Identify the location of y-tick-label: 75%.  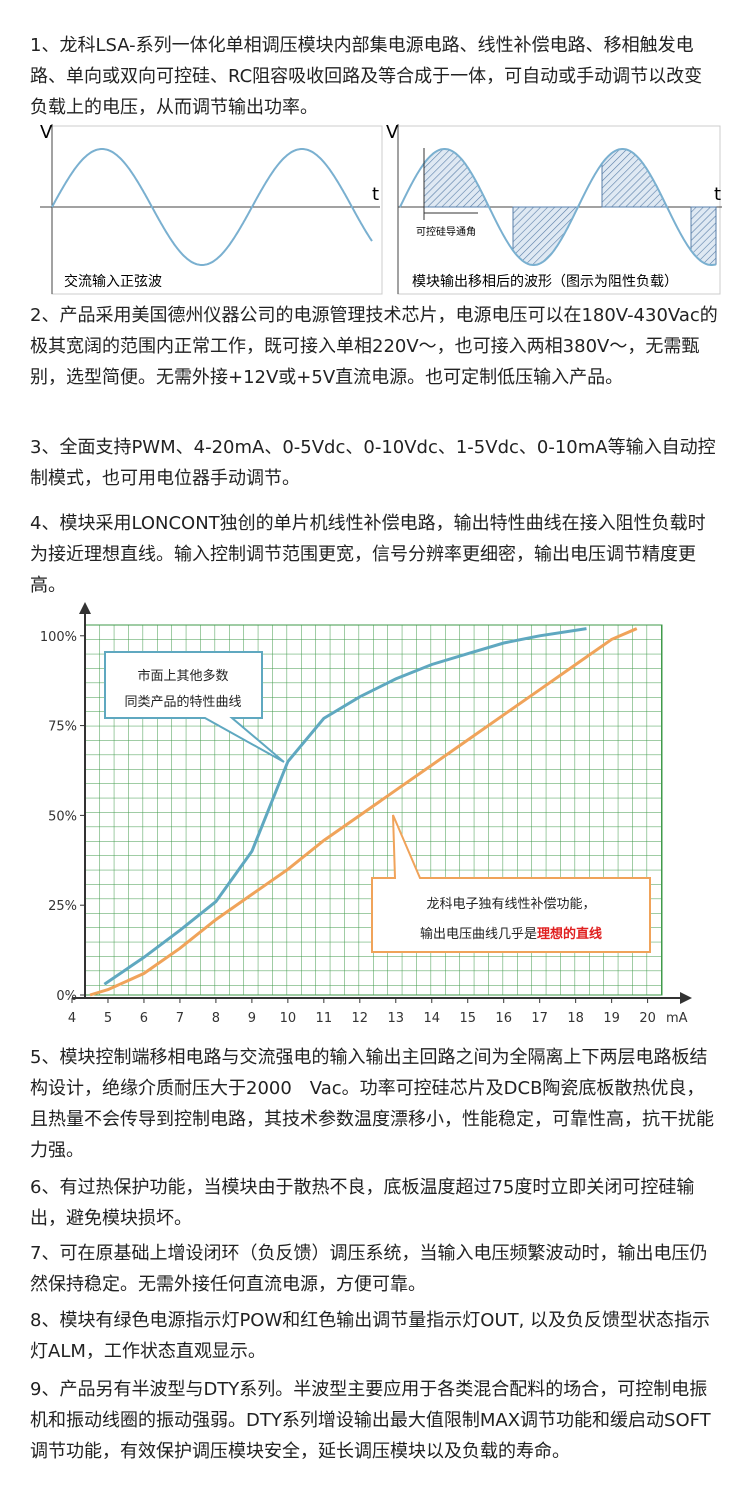
(62, 727).